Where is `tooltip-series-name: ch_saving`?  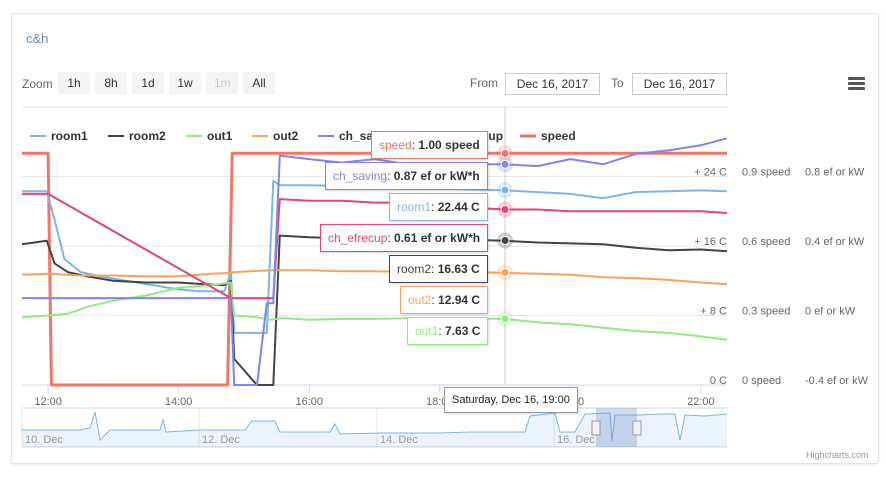
tooltip-series-name: ch_saving is located at coordinates (360, 176).